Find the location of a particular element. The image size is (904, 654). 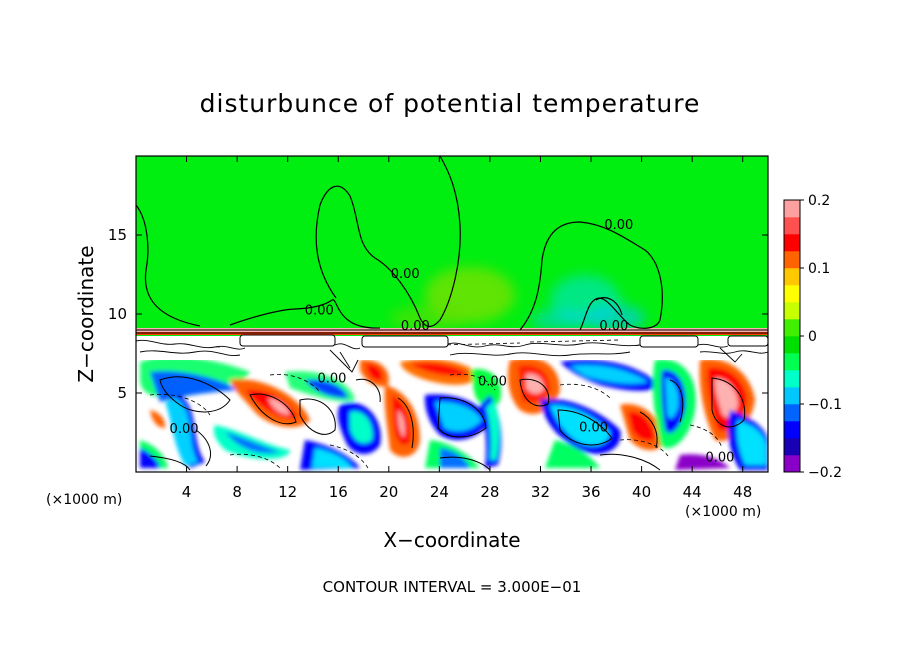

x-tick-label: 4 is located at coordinates (187, 492).